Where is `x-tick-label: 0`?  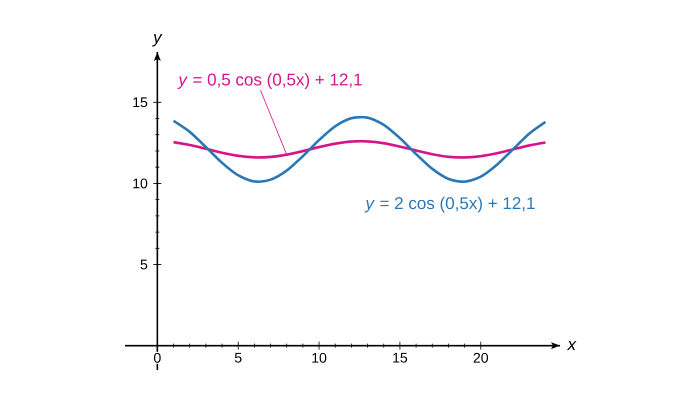
x-tick-label: 0 is located at coordinates (157, 357).